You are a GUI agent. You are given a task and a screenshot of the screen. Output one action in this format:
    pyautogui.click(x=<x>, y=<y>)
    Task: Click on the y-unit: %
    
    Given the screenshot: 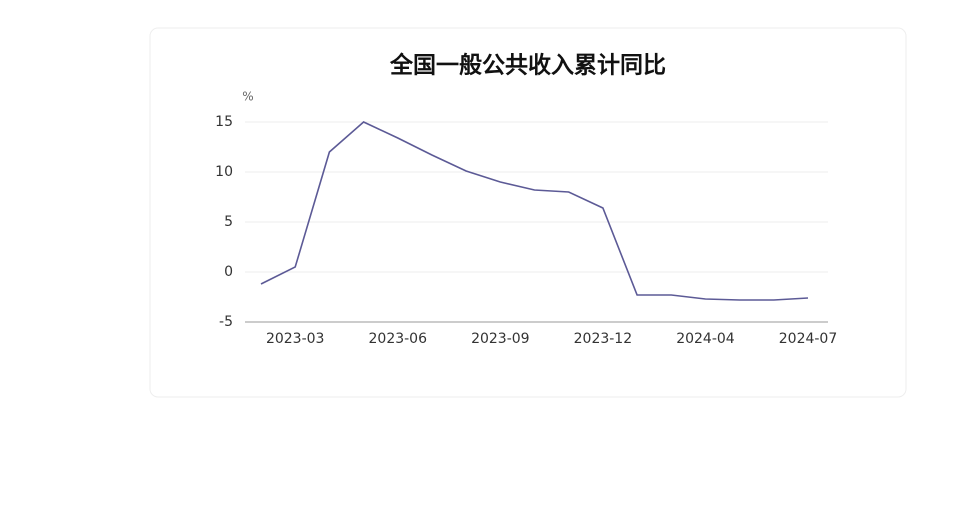 What is the action you would take?
    pyautogui.click(x=247, y=97)
    